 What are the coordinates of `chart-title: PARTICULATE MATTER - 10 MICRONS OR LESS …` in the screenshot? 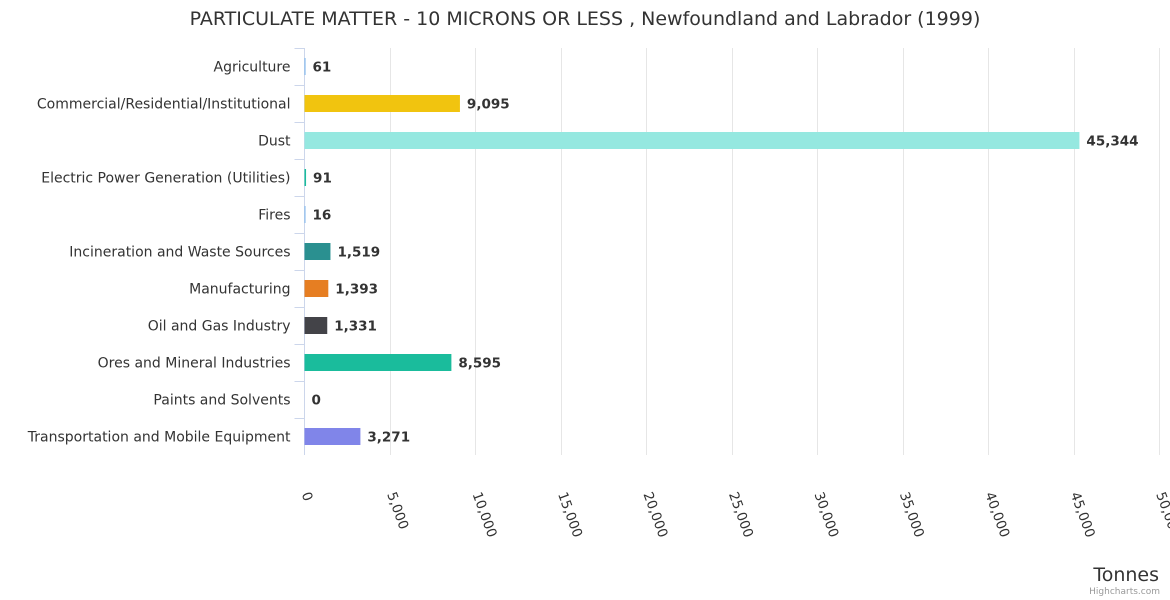 It's located at (585, 19).